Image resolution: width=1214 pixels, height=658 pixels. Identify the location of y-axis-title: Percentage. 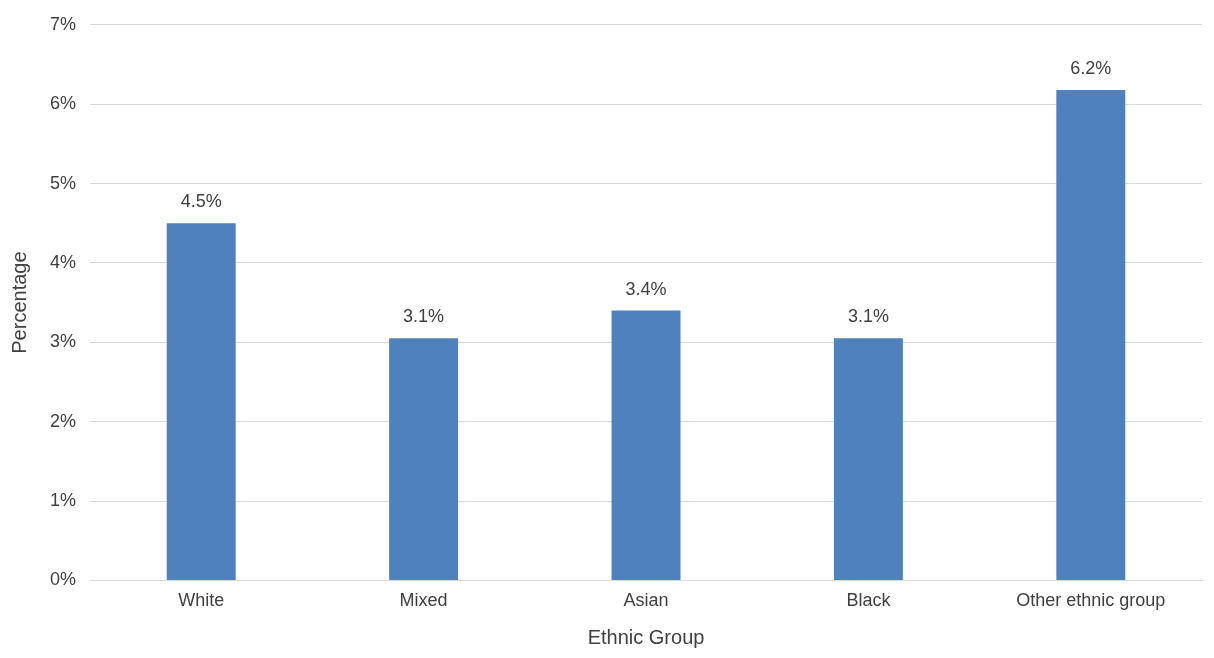
(18, 302).